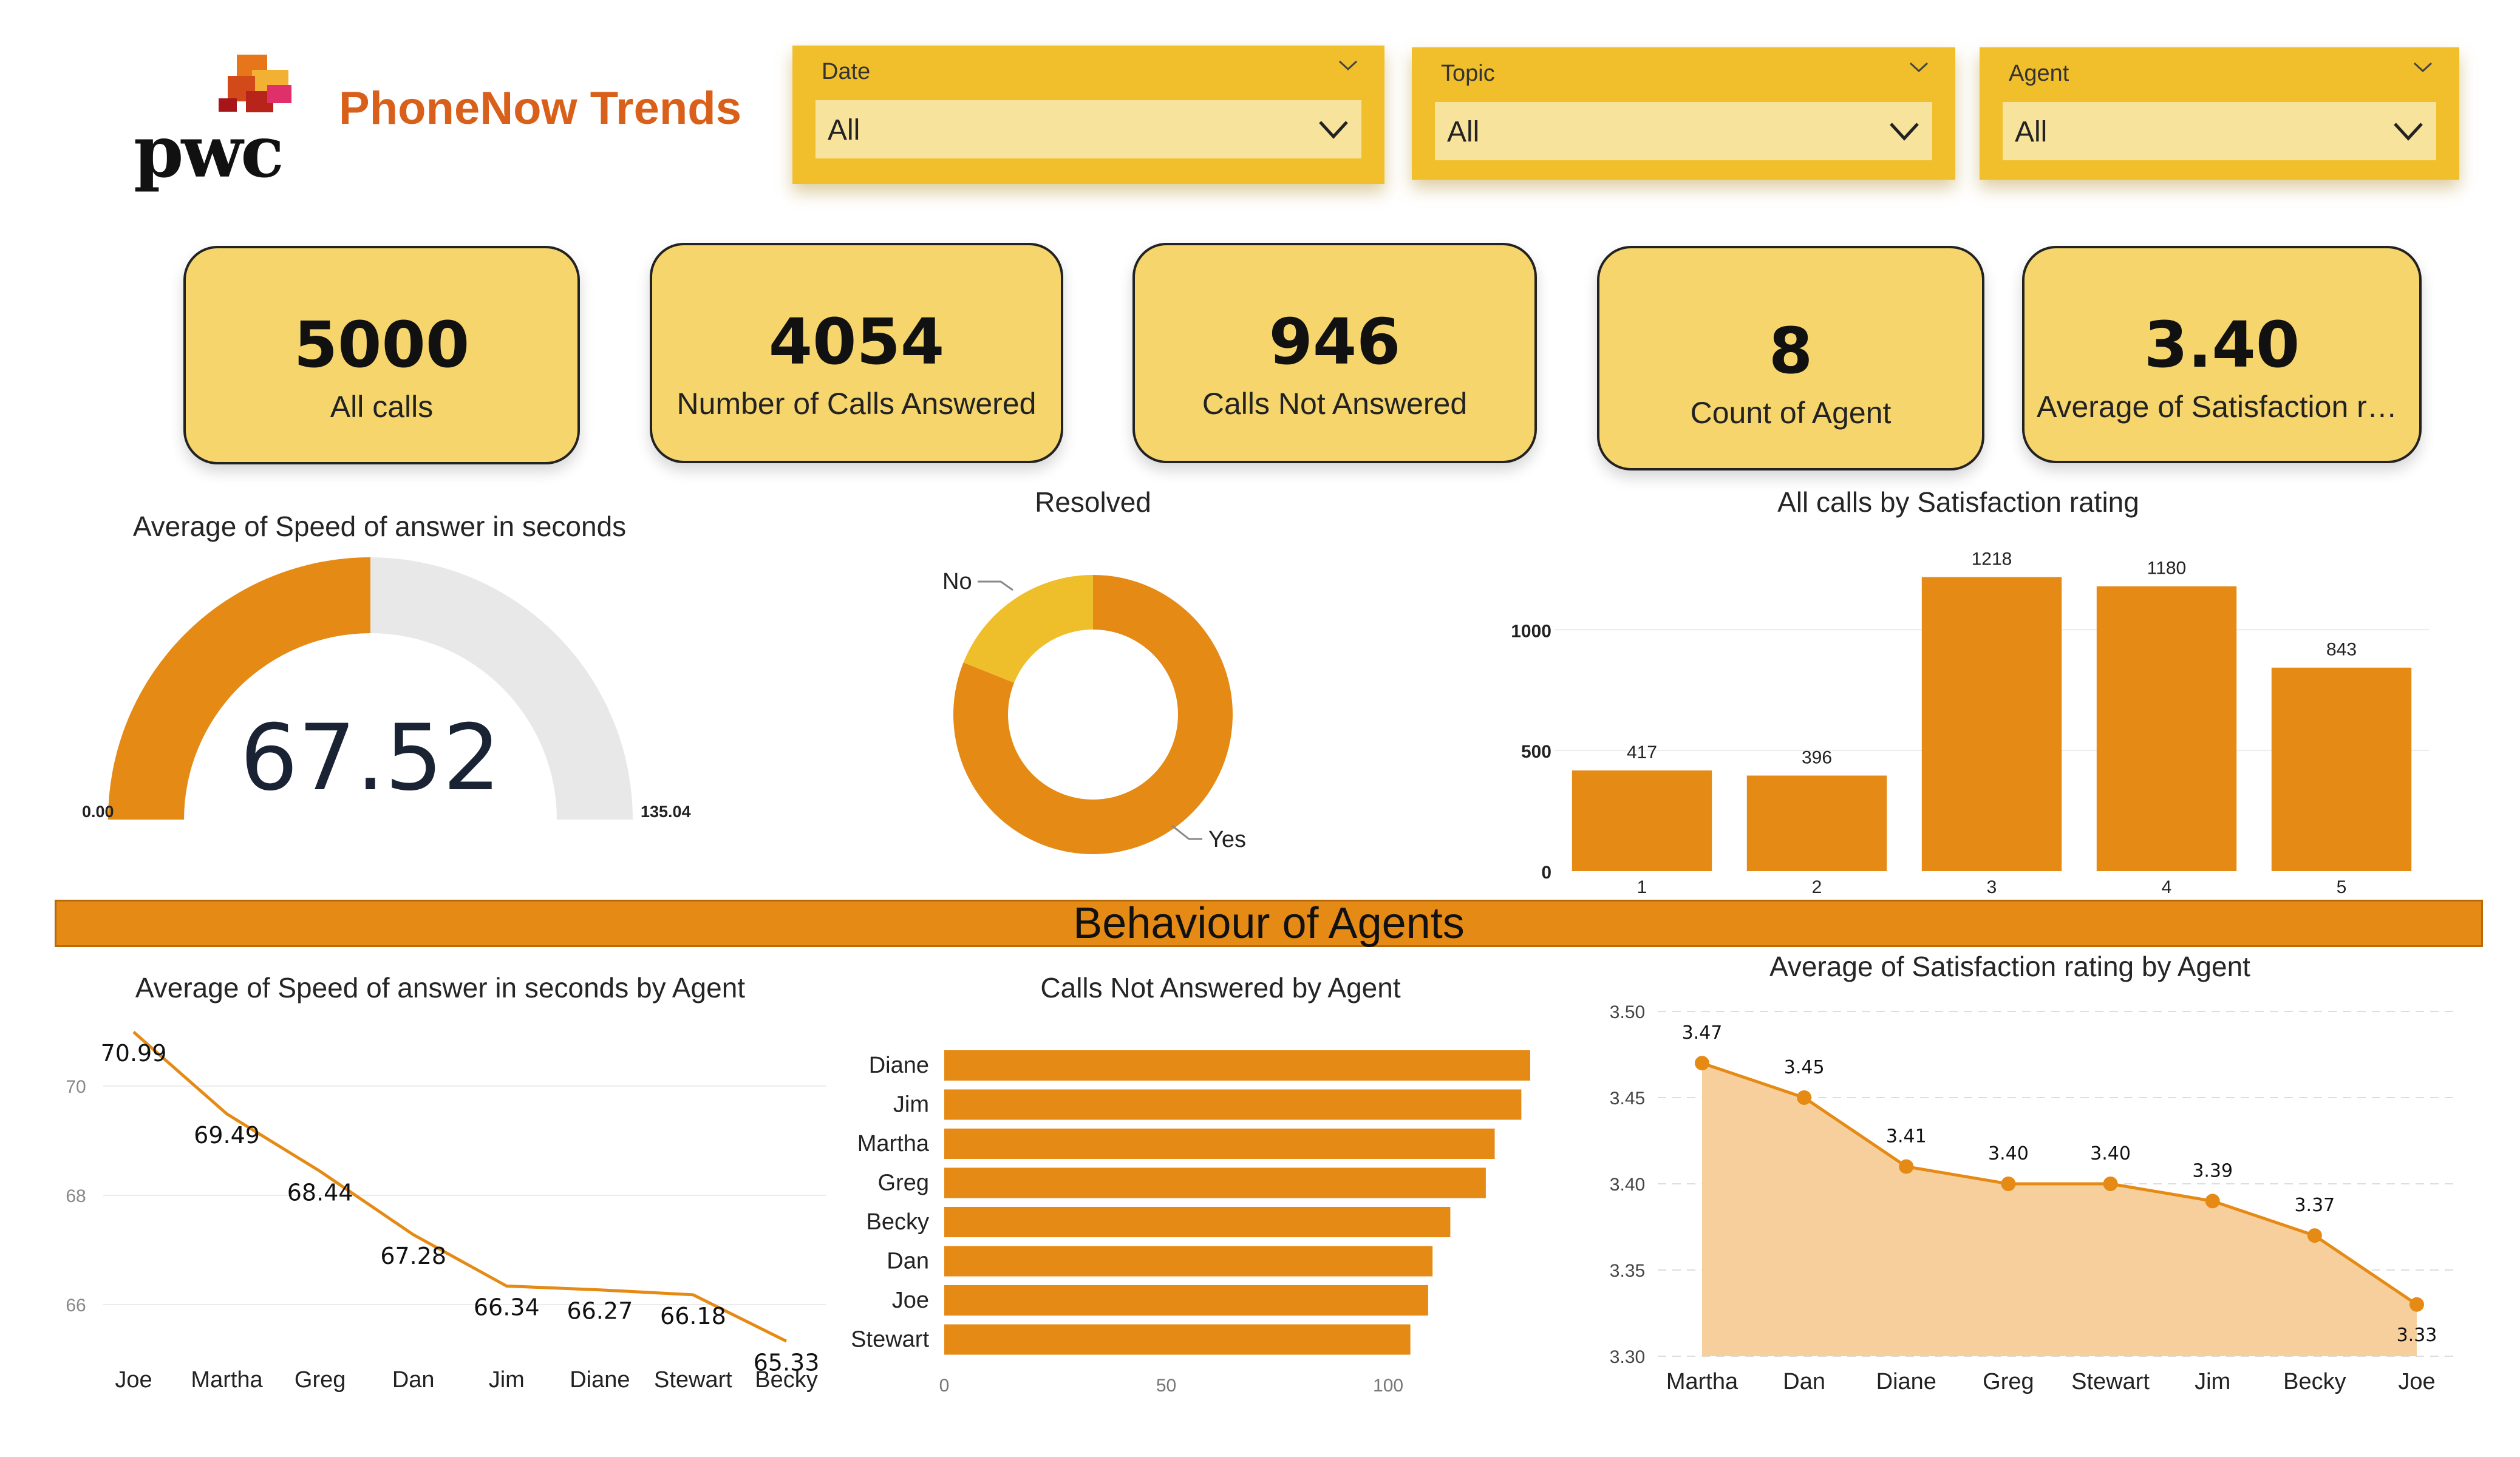 Image resolution: width=2520 pixels, height=1457 pixels. I want to click on kpi-card-calls-not-answered: 946 Calls Not Answered, so click(1334, 353).